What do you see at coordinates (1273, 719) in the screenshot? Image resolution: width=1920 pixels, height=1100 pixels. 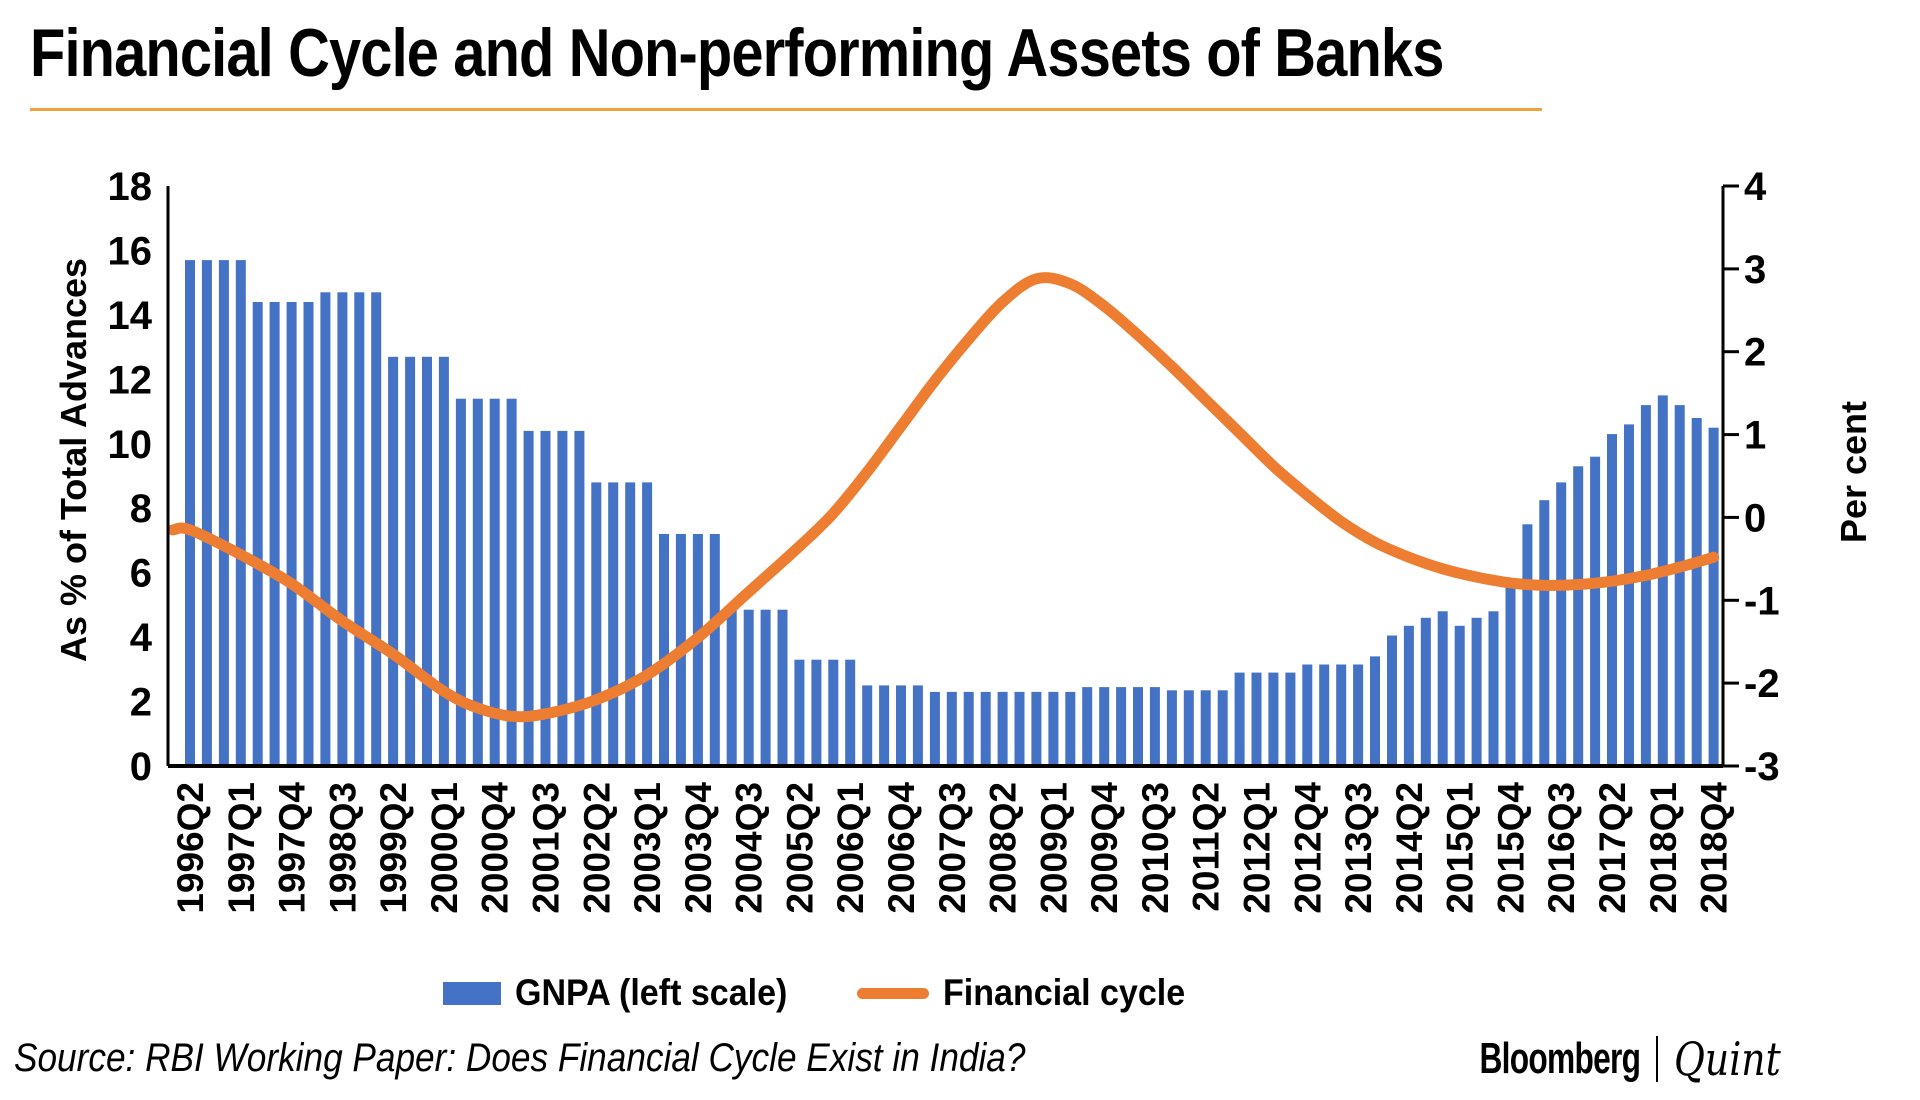 I see `bar-2012Q2` at bounding box center [1273, 719].